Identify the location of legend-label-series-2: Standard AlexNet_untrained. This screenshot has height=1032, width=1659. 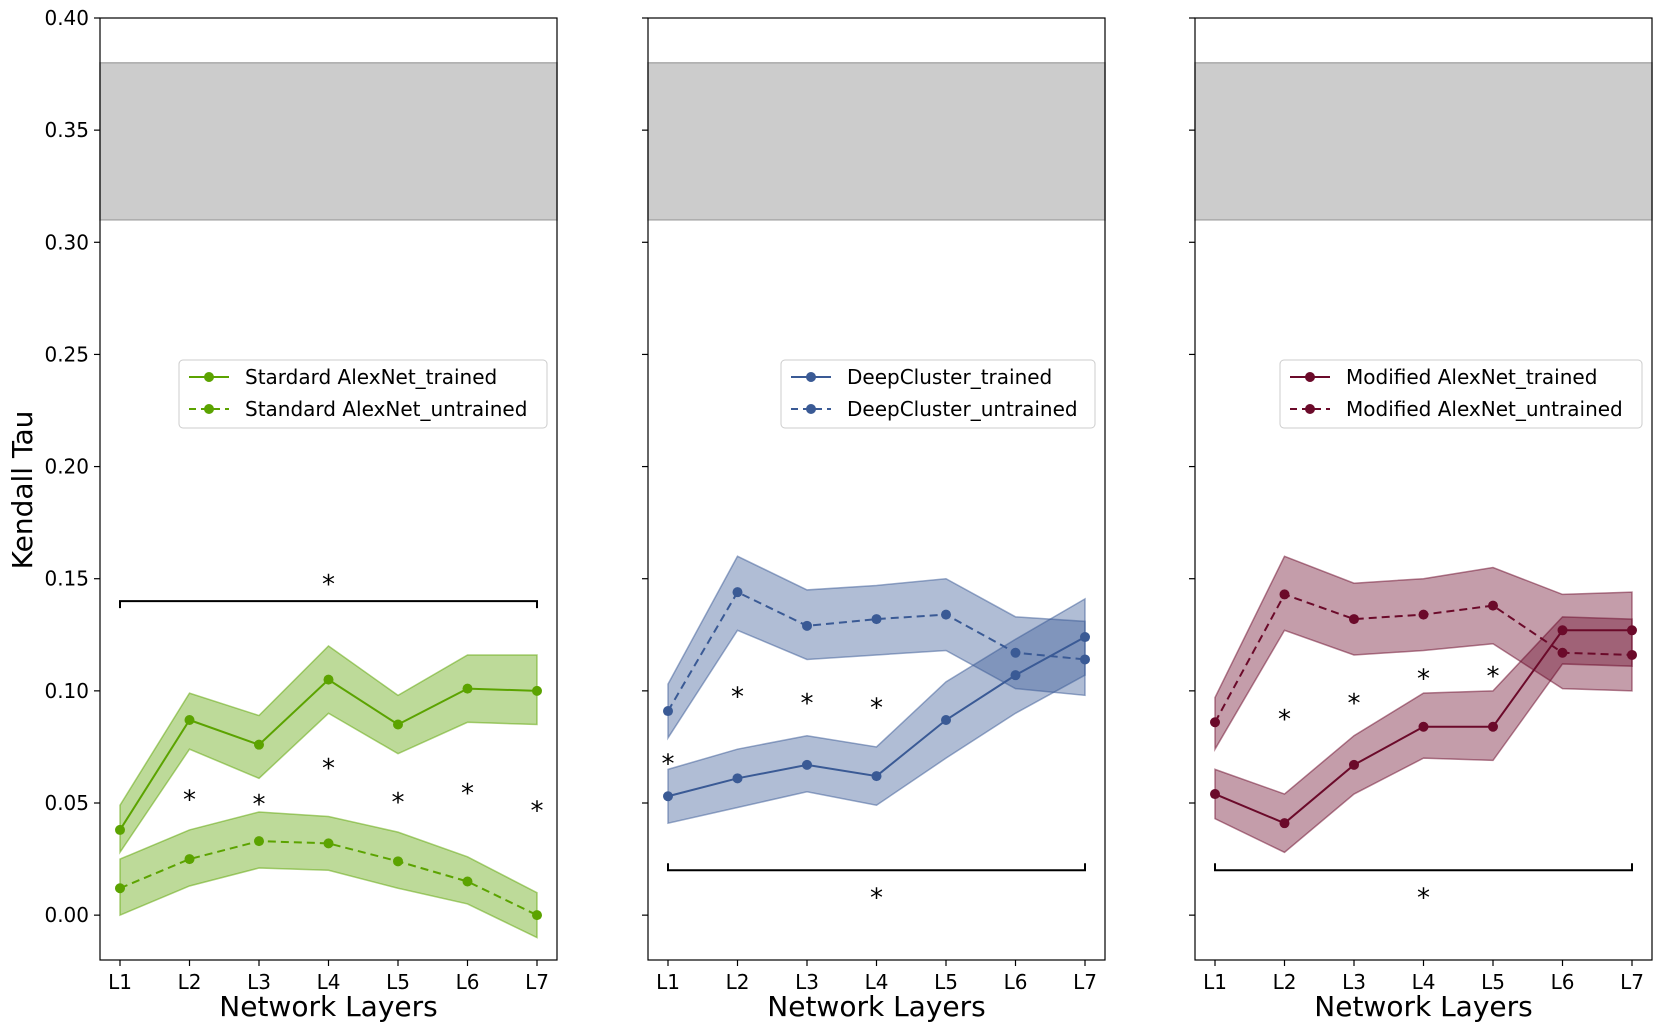
(386, 409).